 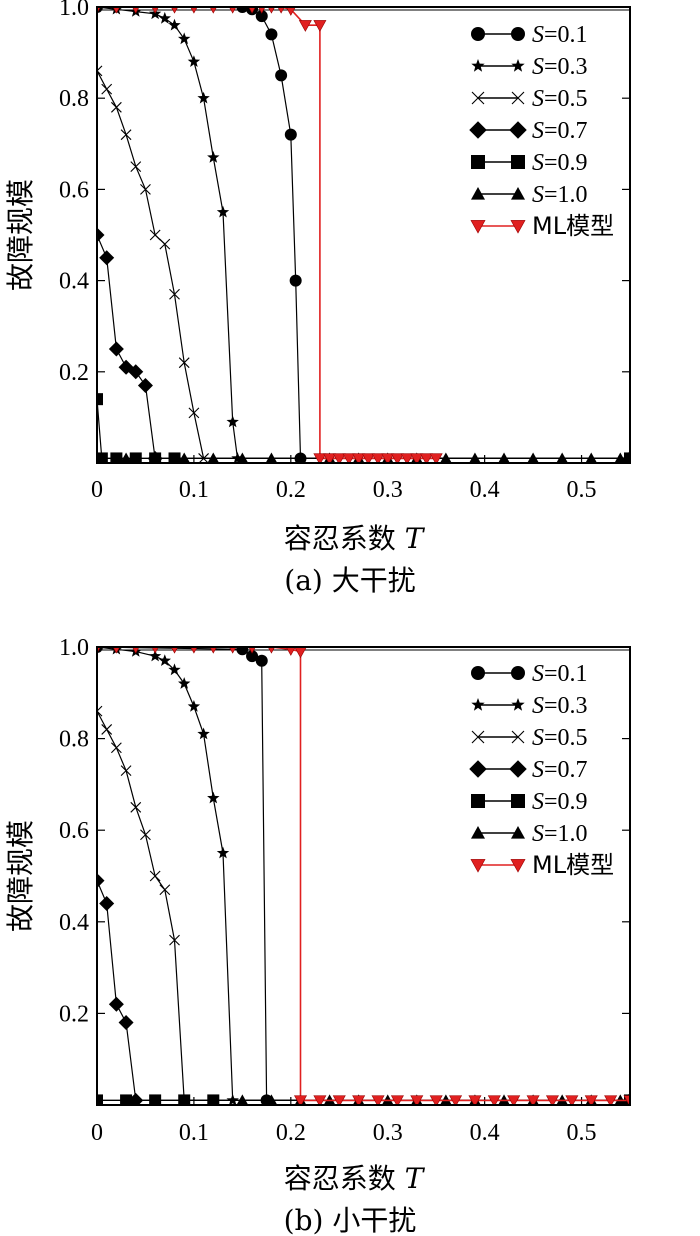 I want to click on series-line, so click(x=363, y=347).